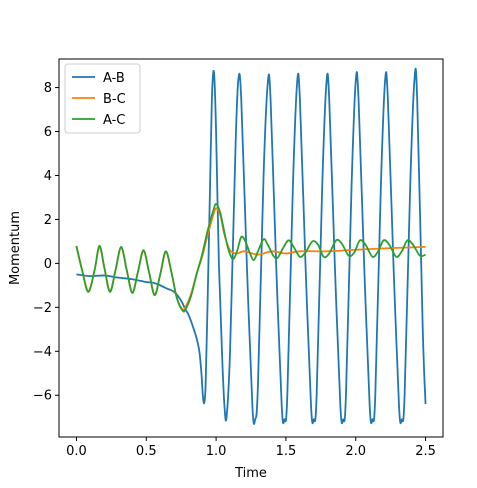  I want to click on y-tick-label: 0, so click(48, 264).